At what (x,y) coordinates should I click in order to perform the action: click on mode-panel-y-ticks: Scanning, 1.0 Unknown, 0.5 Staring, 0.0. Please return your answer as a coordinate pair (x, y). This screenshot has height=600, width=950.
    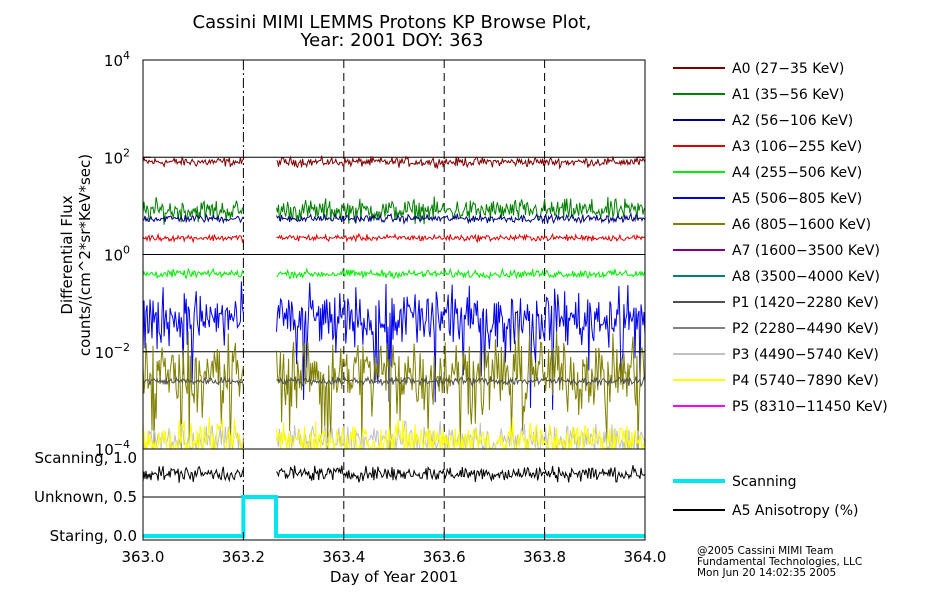
    Looking at the image, I should click on (85, 497).